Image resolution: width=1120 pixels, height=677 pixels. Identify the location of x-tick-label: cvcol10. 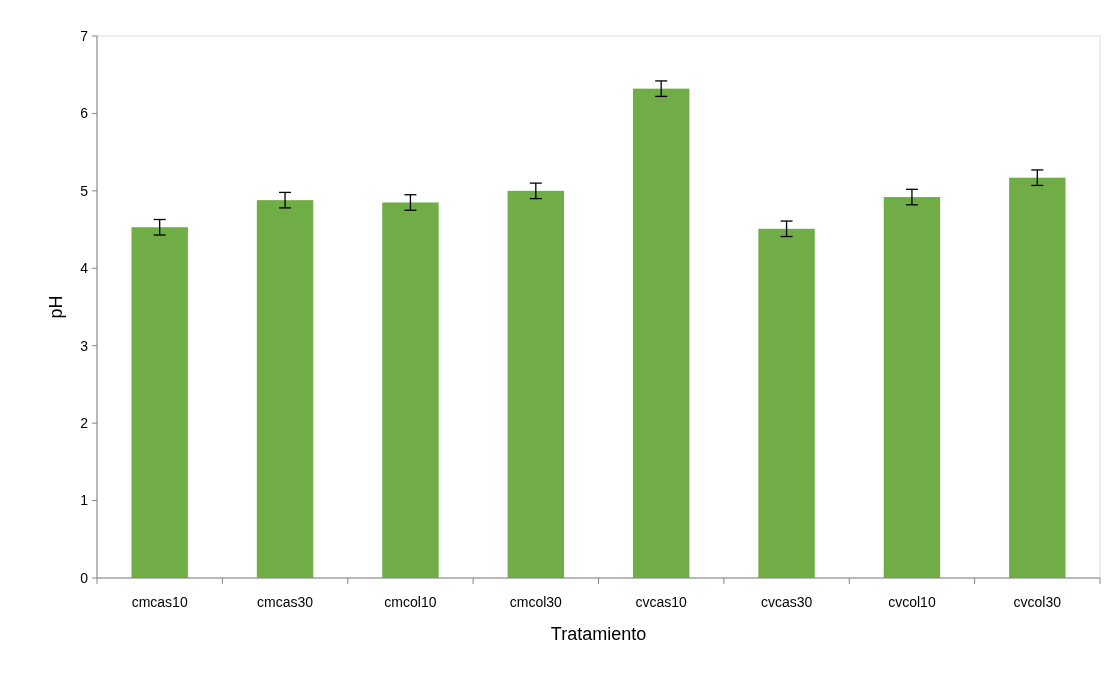
(912, 602).